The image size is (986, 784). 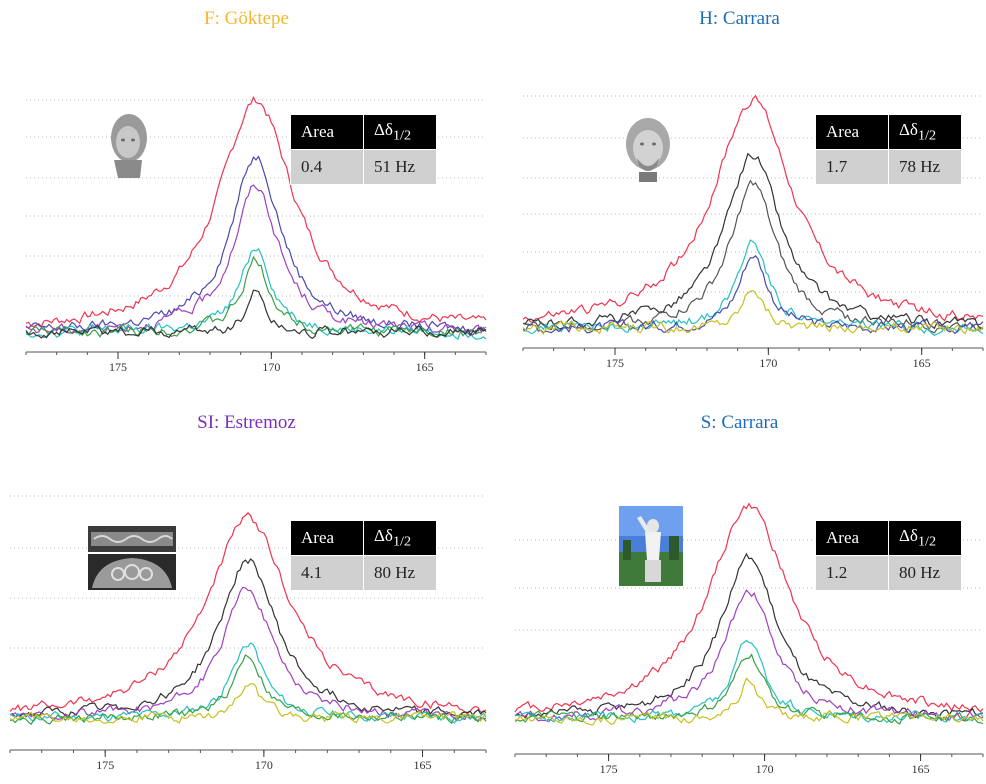 What do you see at coordinates (739, 422) in the screenshot?
I see `panel-title: S: Carrara` at bounding box center [739, 422].